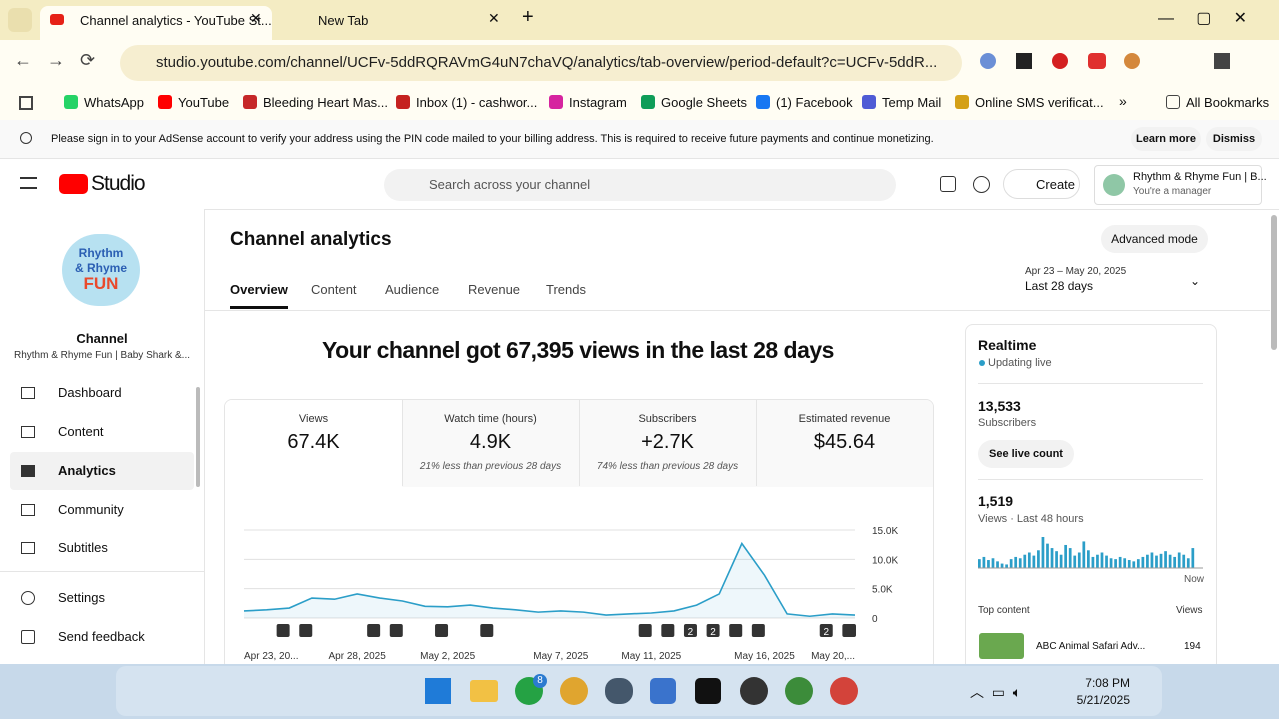 The height and width of the screenshot is (719, 1279). Describe the element at coordinates (314, 443) in the screenshot. I see `metric: Views 67.4K` at that location.